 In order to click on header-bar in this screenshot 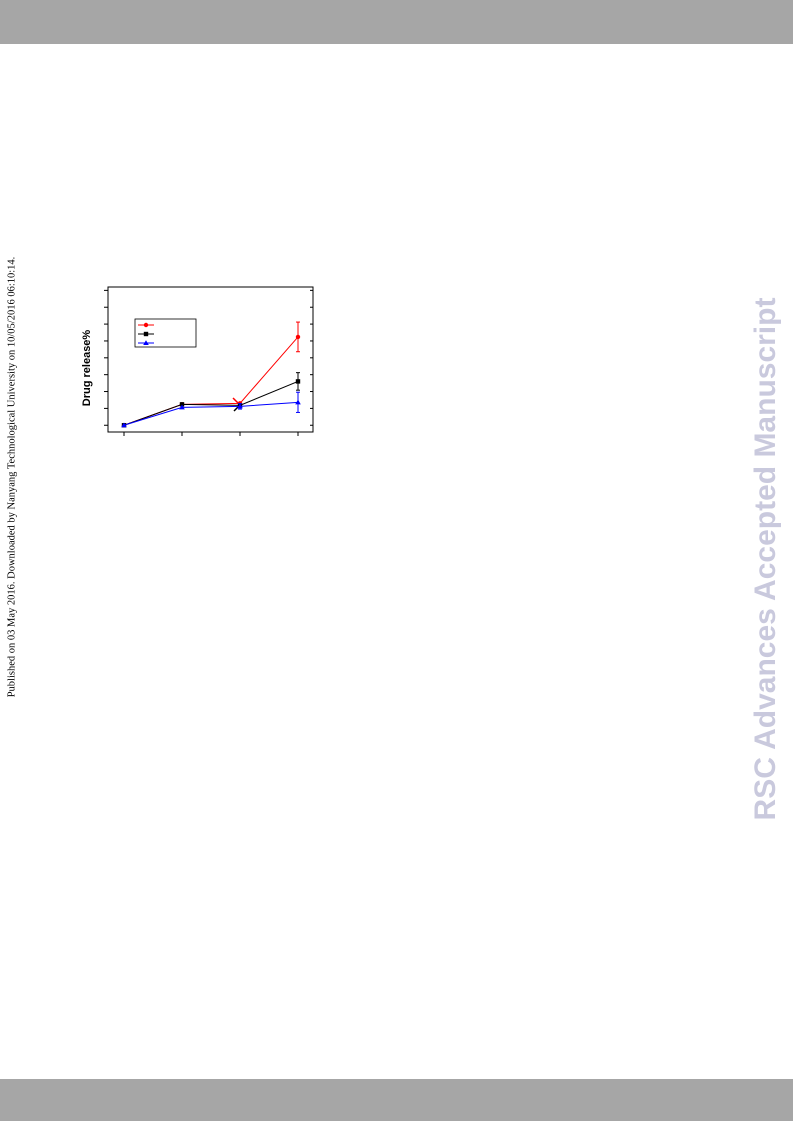, I will do `click(396, 22)`.